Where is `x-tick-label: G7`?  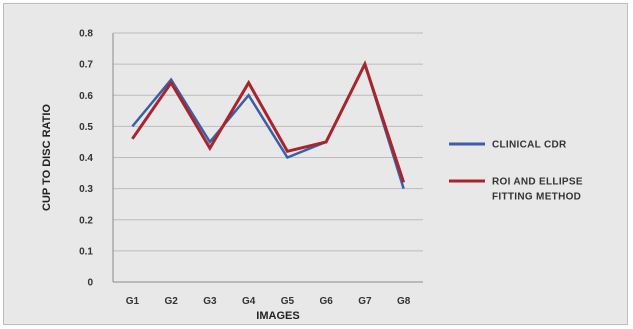
x-tick-label: G7 is located at coordinates (365, 301).